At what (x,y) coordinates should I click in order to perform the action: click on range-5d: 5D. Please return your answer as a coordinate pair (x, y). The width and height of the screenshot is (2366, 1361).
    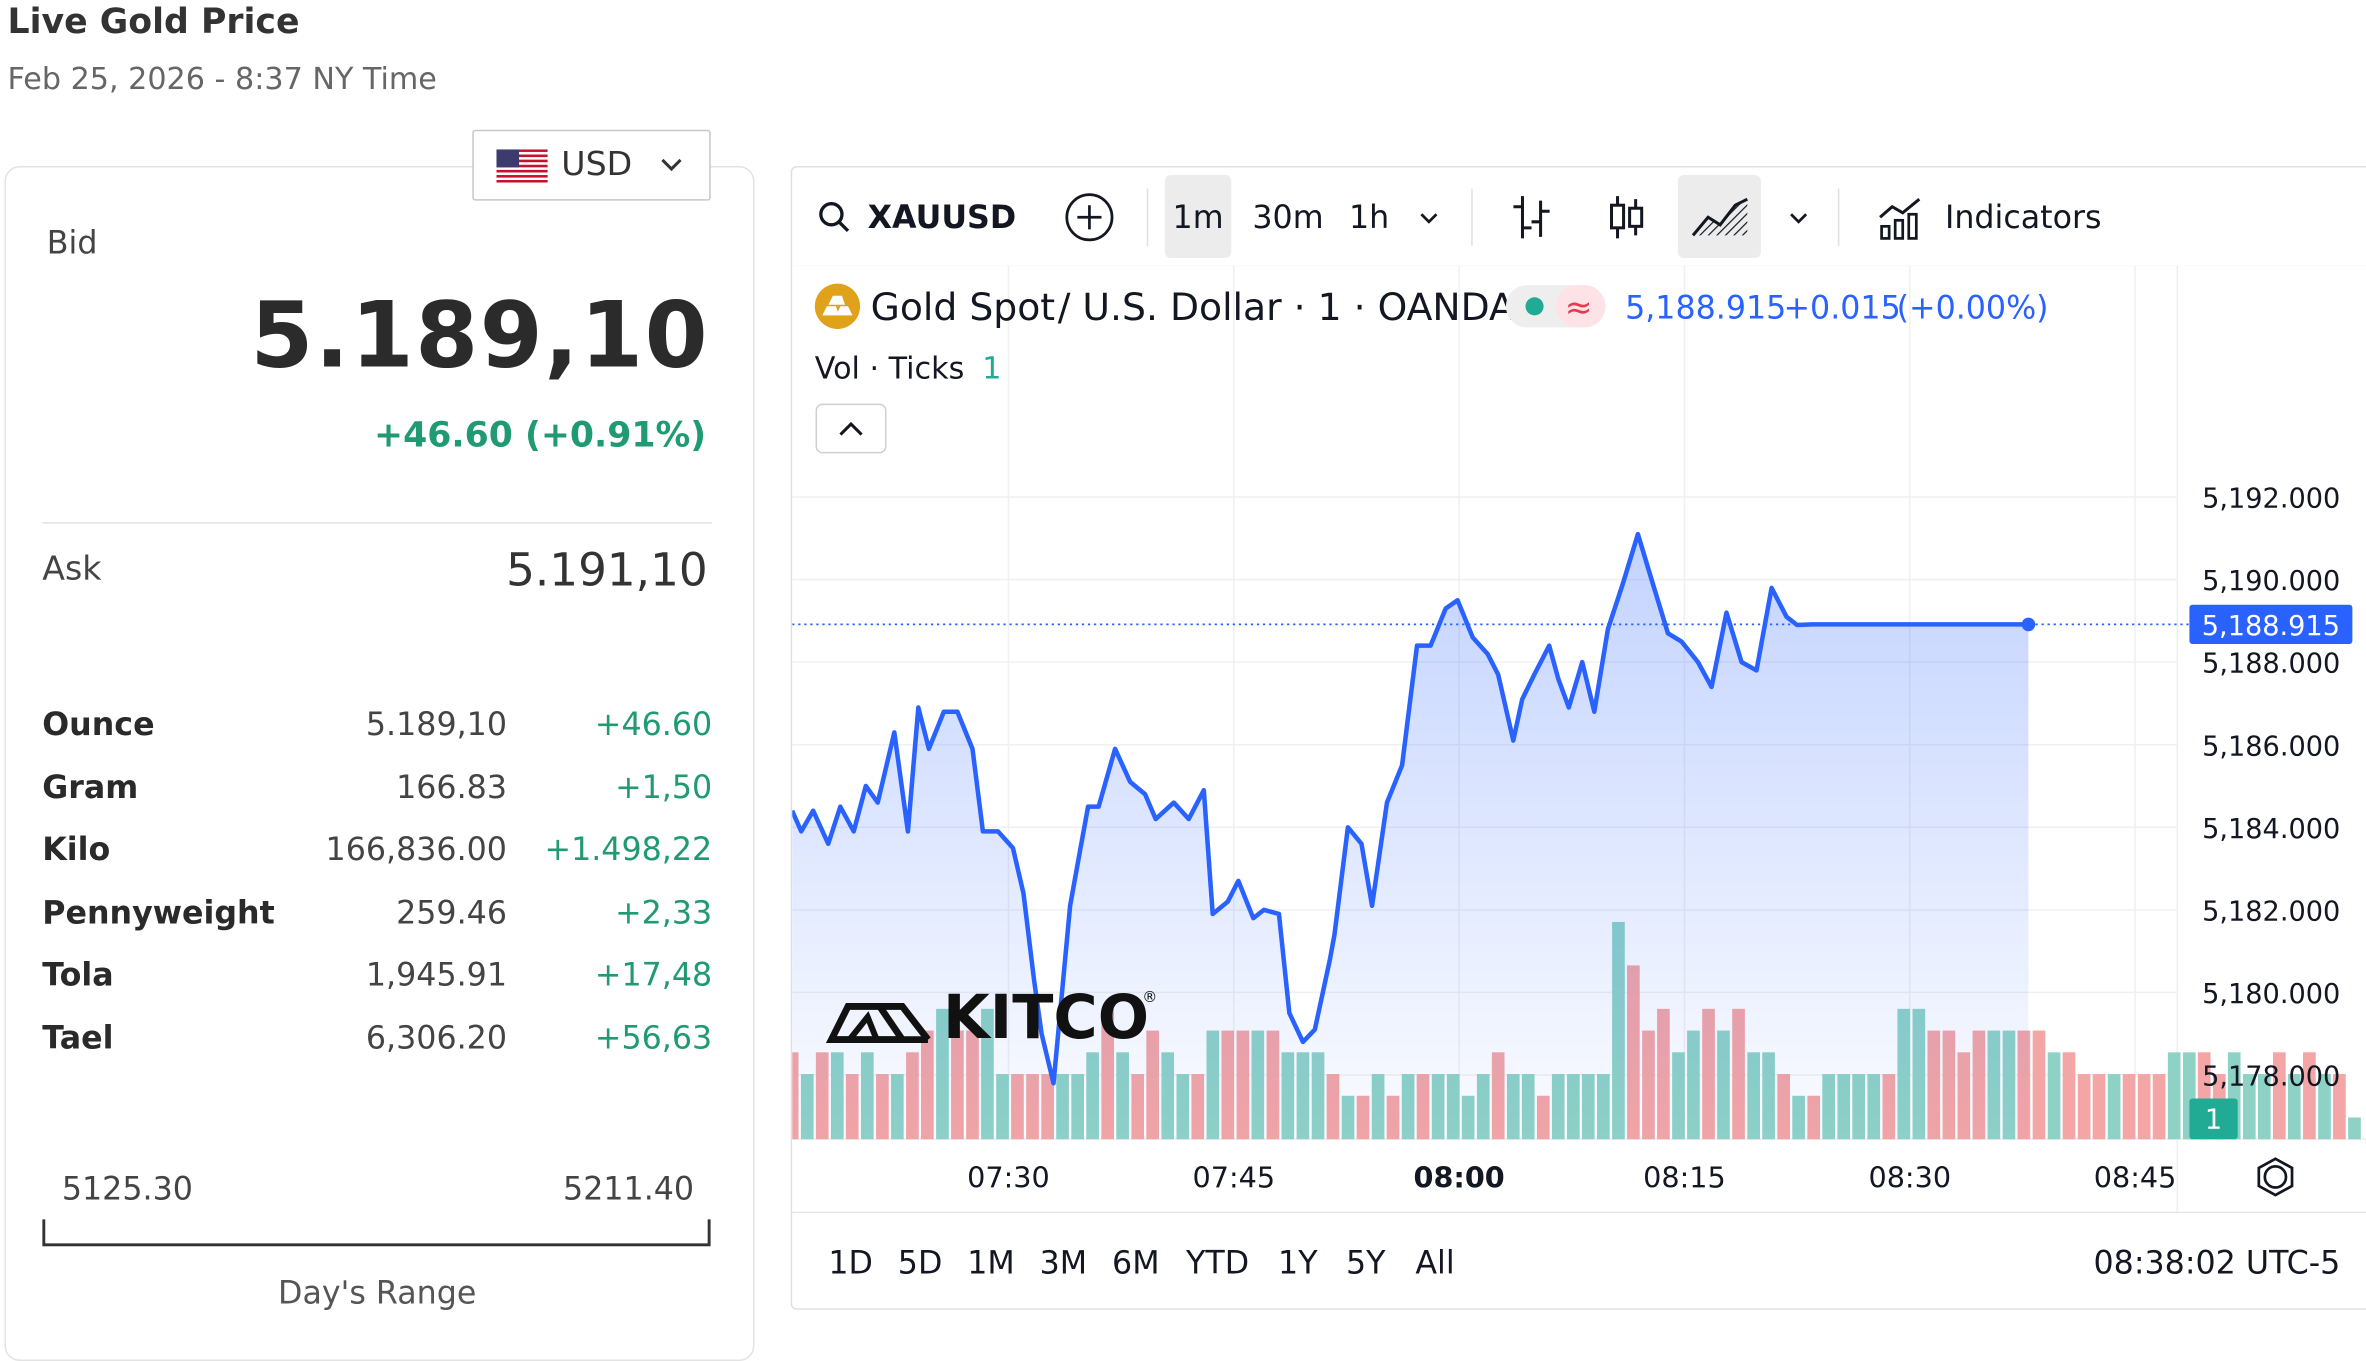
    Looking at the image, I should click on (920, 1263).